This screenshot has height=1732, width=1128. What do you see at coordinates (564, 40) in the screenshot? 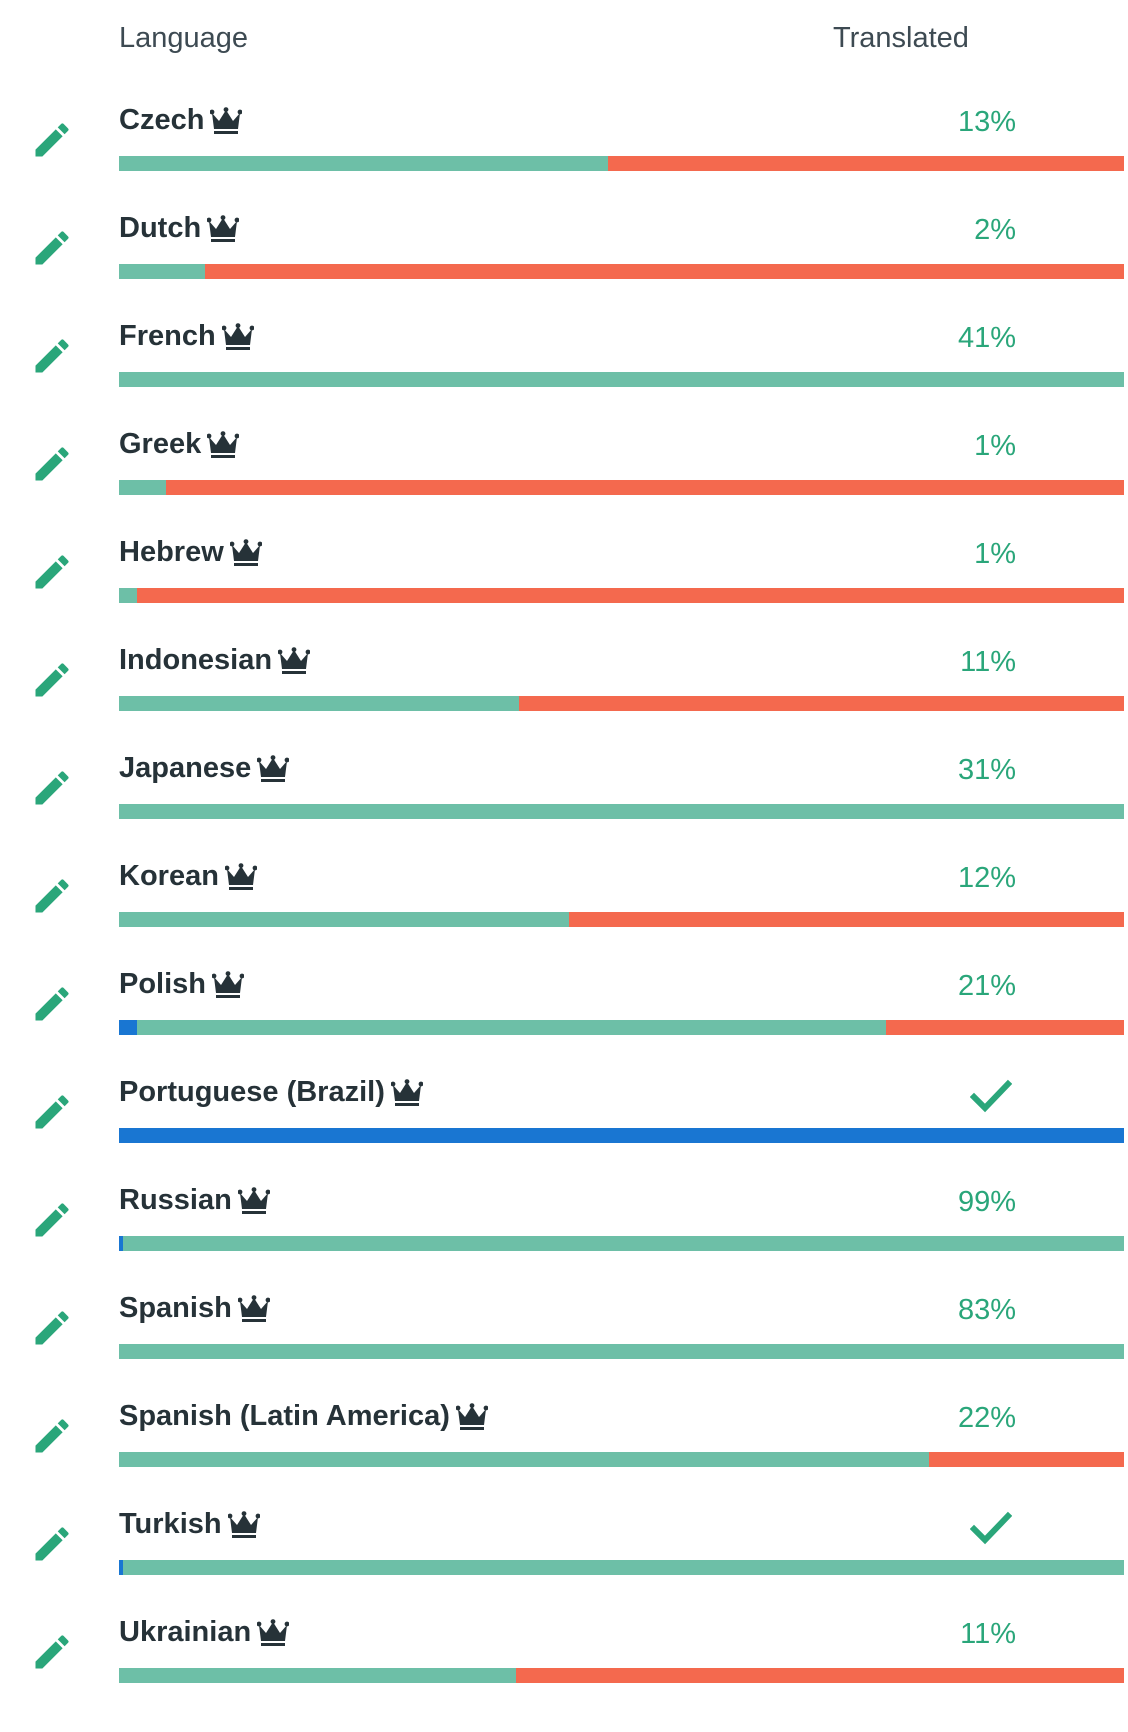
I see `table-header: Language Translated` at bounding box center [564, 40].